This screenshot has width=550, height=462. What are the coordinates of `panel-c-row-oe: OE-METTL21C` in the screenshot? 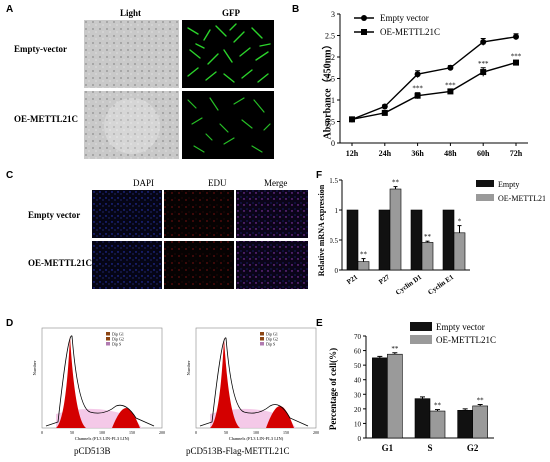 It's located at (60, 263).